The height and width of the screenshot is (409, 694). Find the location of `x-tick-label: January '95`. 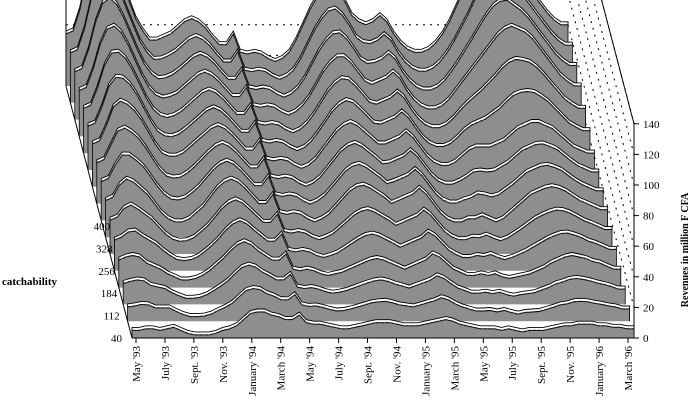

x-tick-label: January '95 is located at coordinates (426, 371).